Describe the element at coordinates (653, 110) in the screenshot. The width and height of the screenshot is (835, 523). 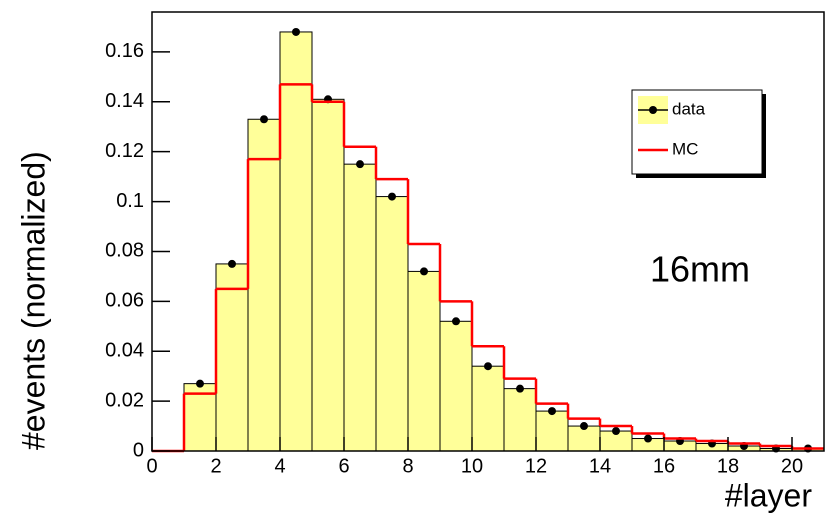
I see `legend-marker` at that location.